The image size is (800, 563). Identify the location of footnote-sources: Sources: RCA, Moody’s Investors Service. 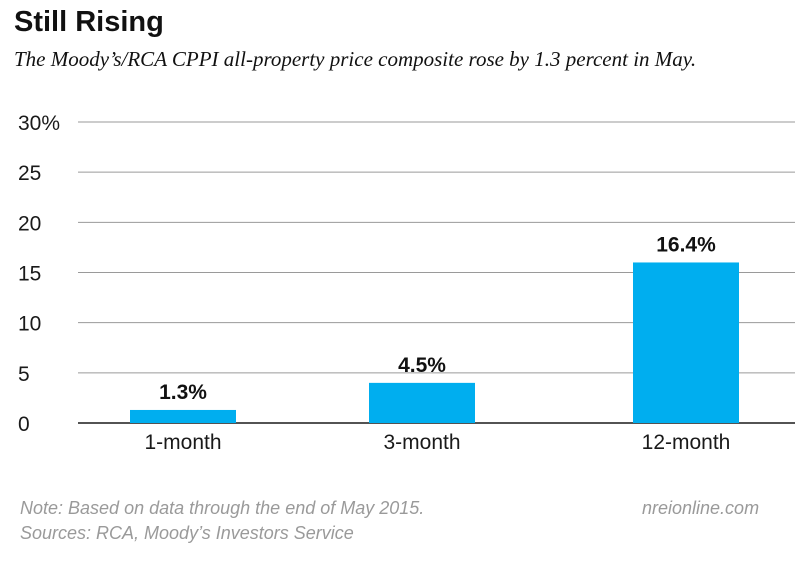
(187, 533).